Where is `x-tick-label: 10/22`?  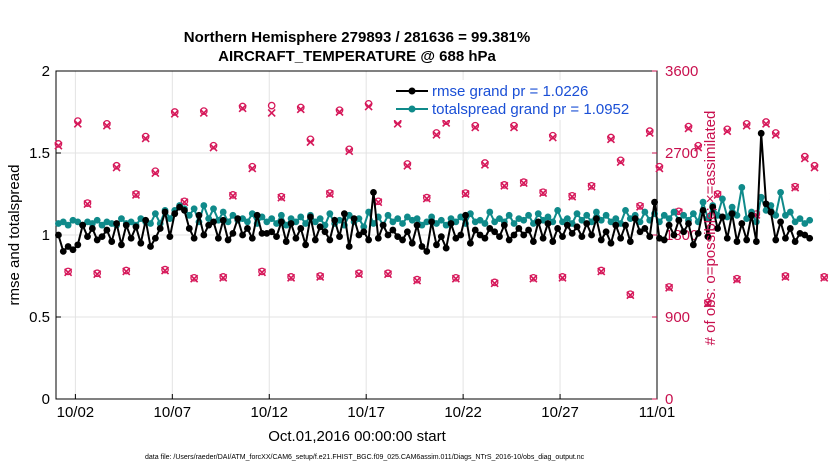
x-tick-label: 10/22 is located at coordinates (463, 412).